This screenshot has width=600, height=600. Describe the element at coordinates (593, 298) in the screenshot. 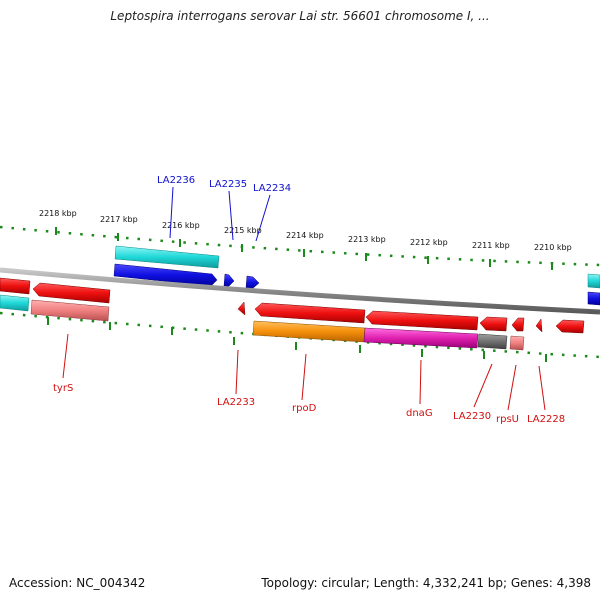

I see `gene-blue-right-edge` at that location.